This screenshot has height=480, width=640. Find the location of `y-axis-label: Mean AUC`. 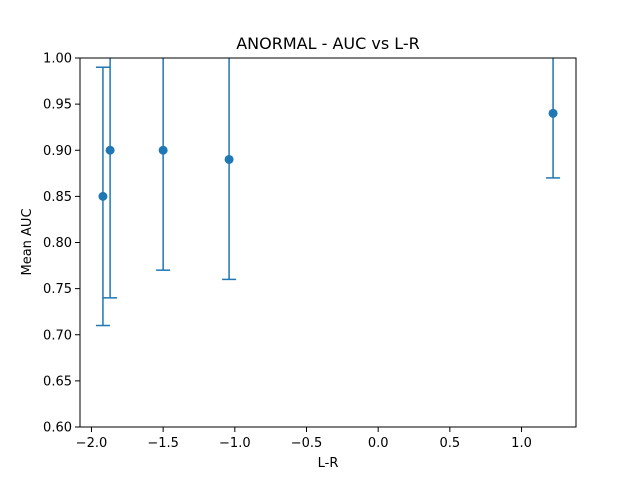

y-axis-label: Mean AUC is located at coordinates (27, 241).